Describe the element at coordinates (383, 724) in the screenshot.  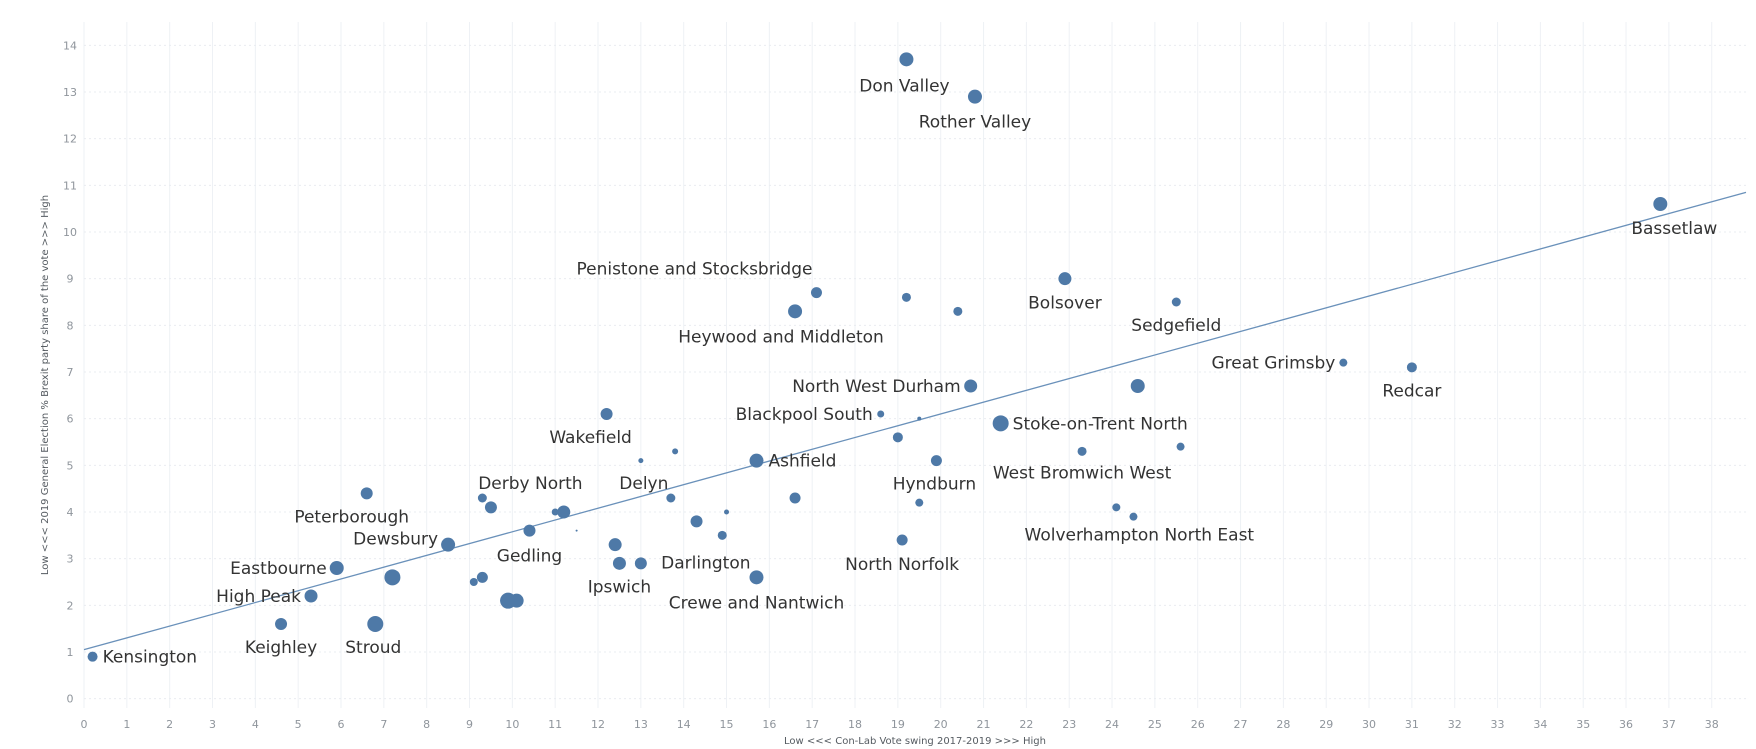
I see `x-tick-label: 7` at that location.